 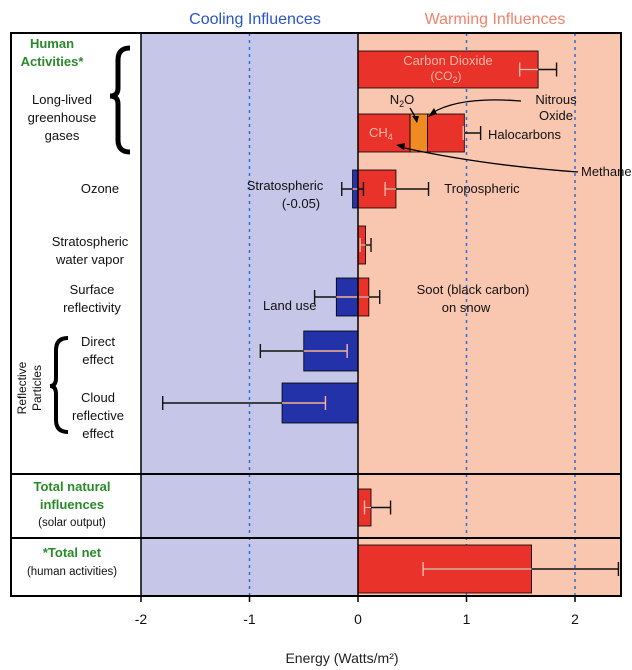 I want to click on label-long-lived-1: Long-lived, so click(x=62, y=99).